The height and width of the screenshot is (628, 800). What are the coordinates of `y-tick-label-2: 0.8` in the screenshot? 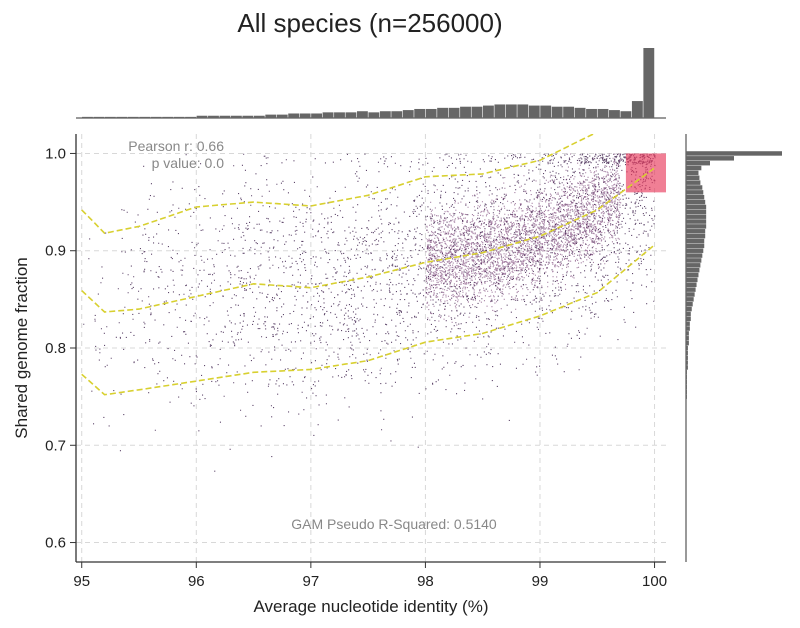 It's located at (55, 348).